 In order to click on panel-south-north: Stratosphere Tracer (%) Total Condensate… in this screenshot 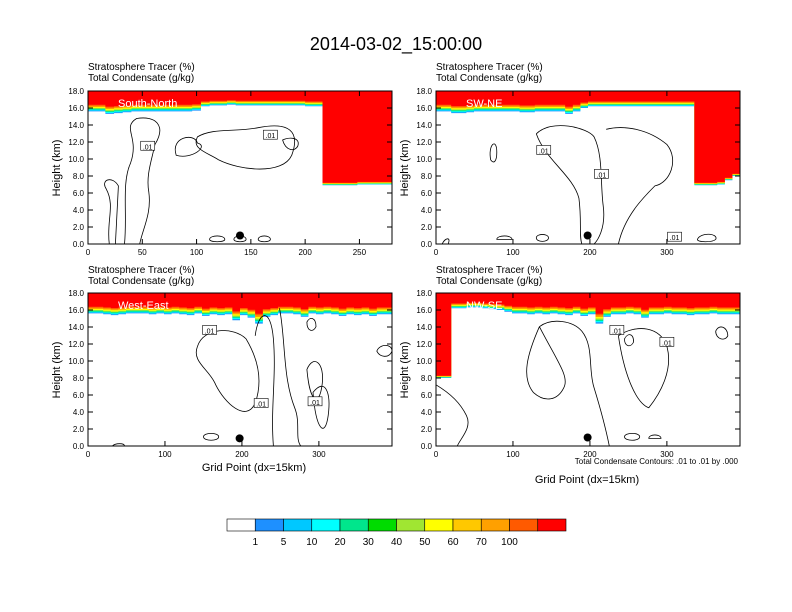, I will do `click(222, 159)`.